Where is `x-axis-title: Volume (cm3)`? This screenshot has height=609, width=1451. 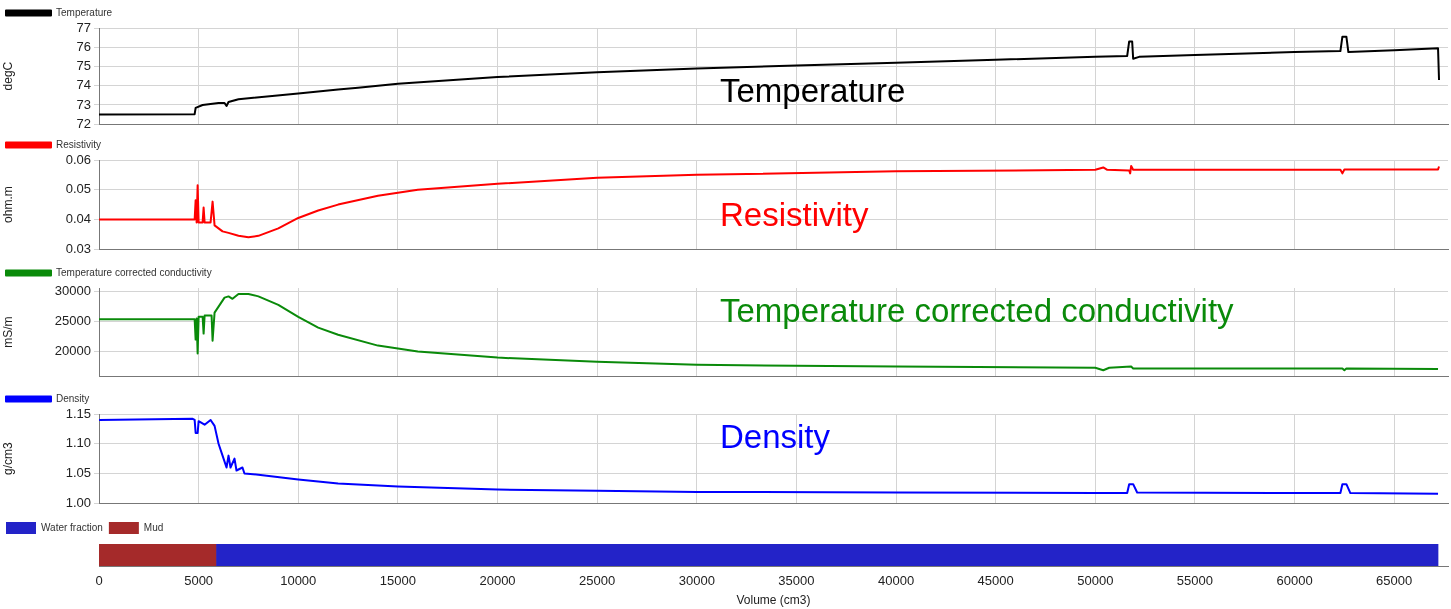 x-axis-title: Volume (cm3) is located at coordinates (773, 600).